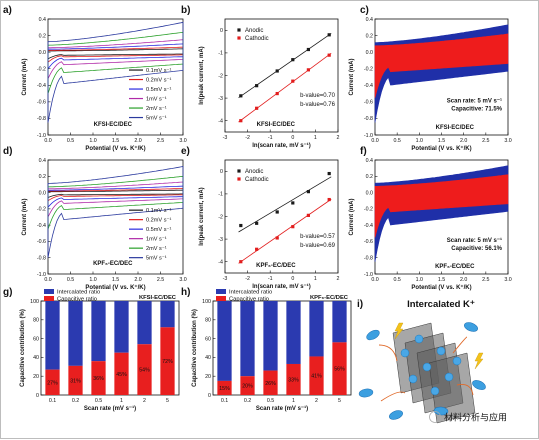  I want to click on y-tick-label: 100, so click(206, 302).